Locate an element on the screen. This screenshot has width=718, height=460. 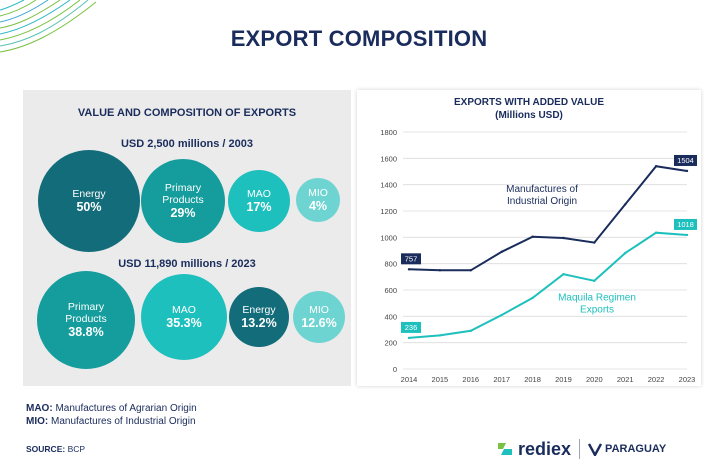
y-tick-label: 800 is located at coordinates (390, 264).